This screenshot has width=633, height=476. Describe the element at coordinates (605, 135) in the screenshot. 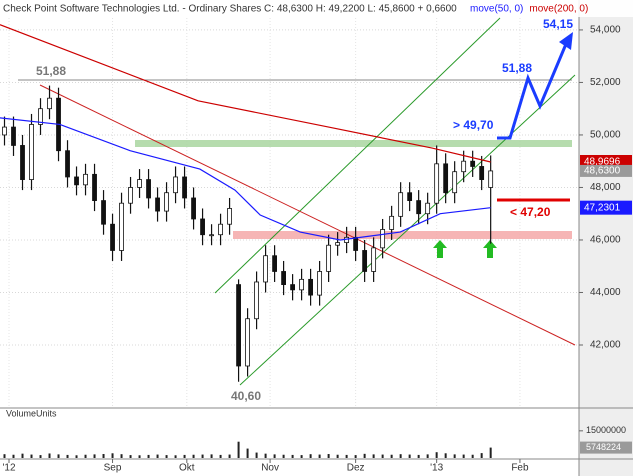

I see `y-tick-label: 50,000` at that location.